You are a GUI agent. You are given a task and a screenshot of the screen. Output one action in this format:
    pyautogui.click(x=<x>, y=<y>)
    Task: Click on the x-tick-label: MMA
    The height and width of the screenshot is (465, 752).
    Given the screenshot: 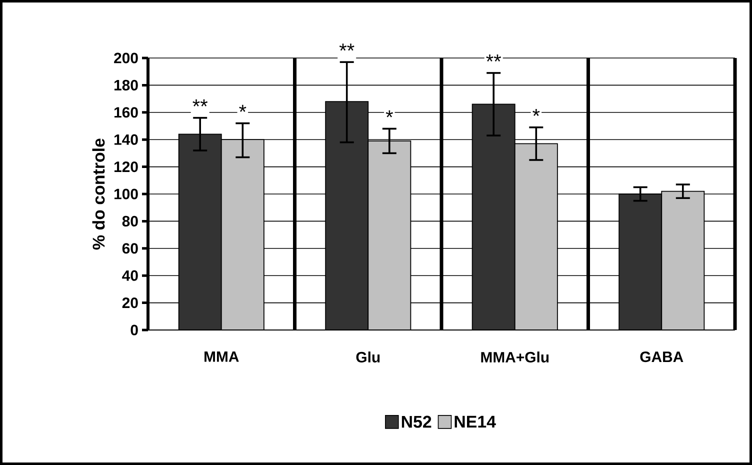 What is the action you would take?
    pyautogui.click(x=221, y=357)
    